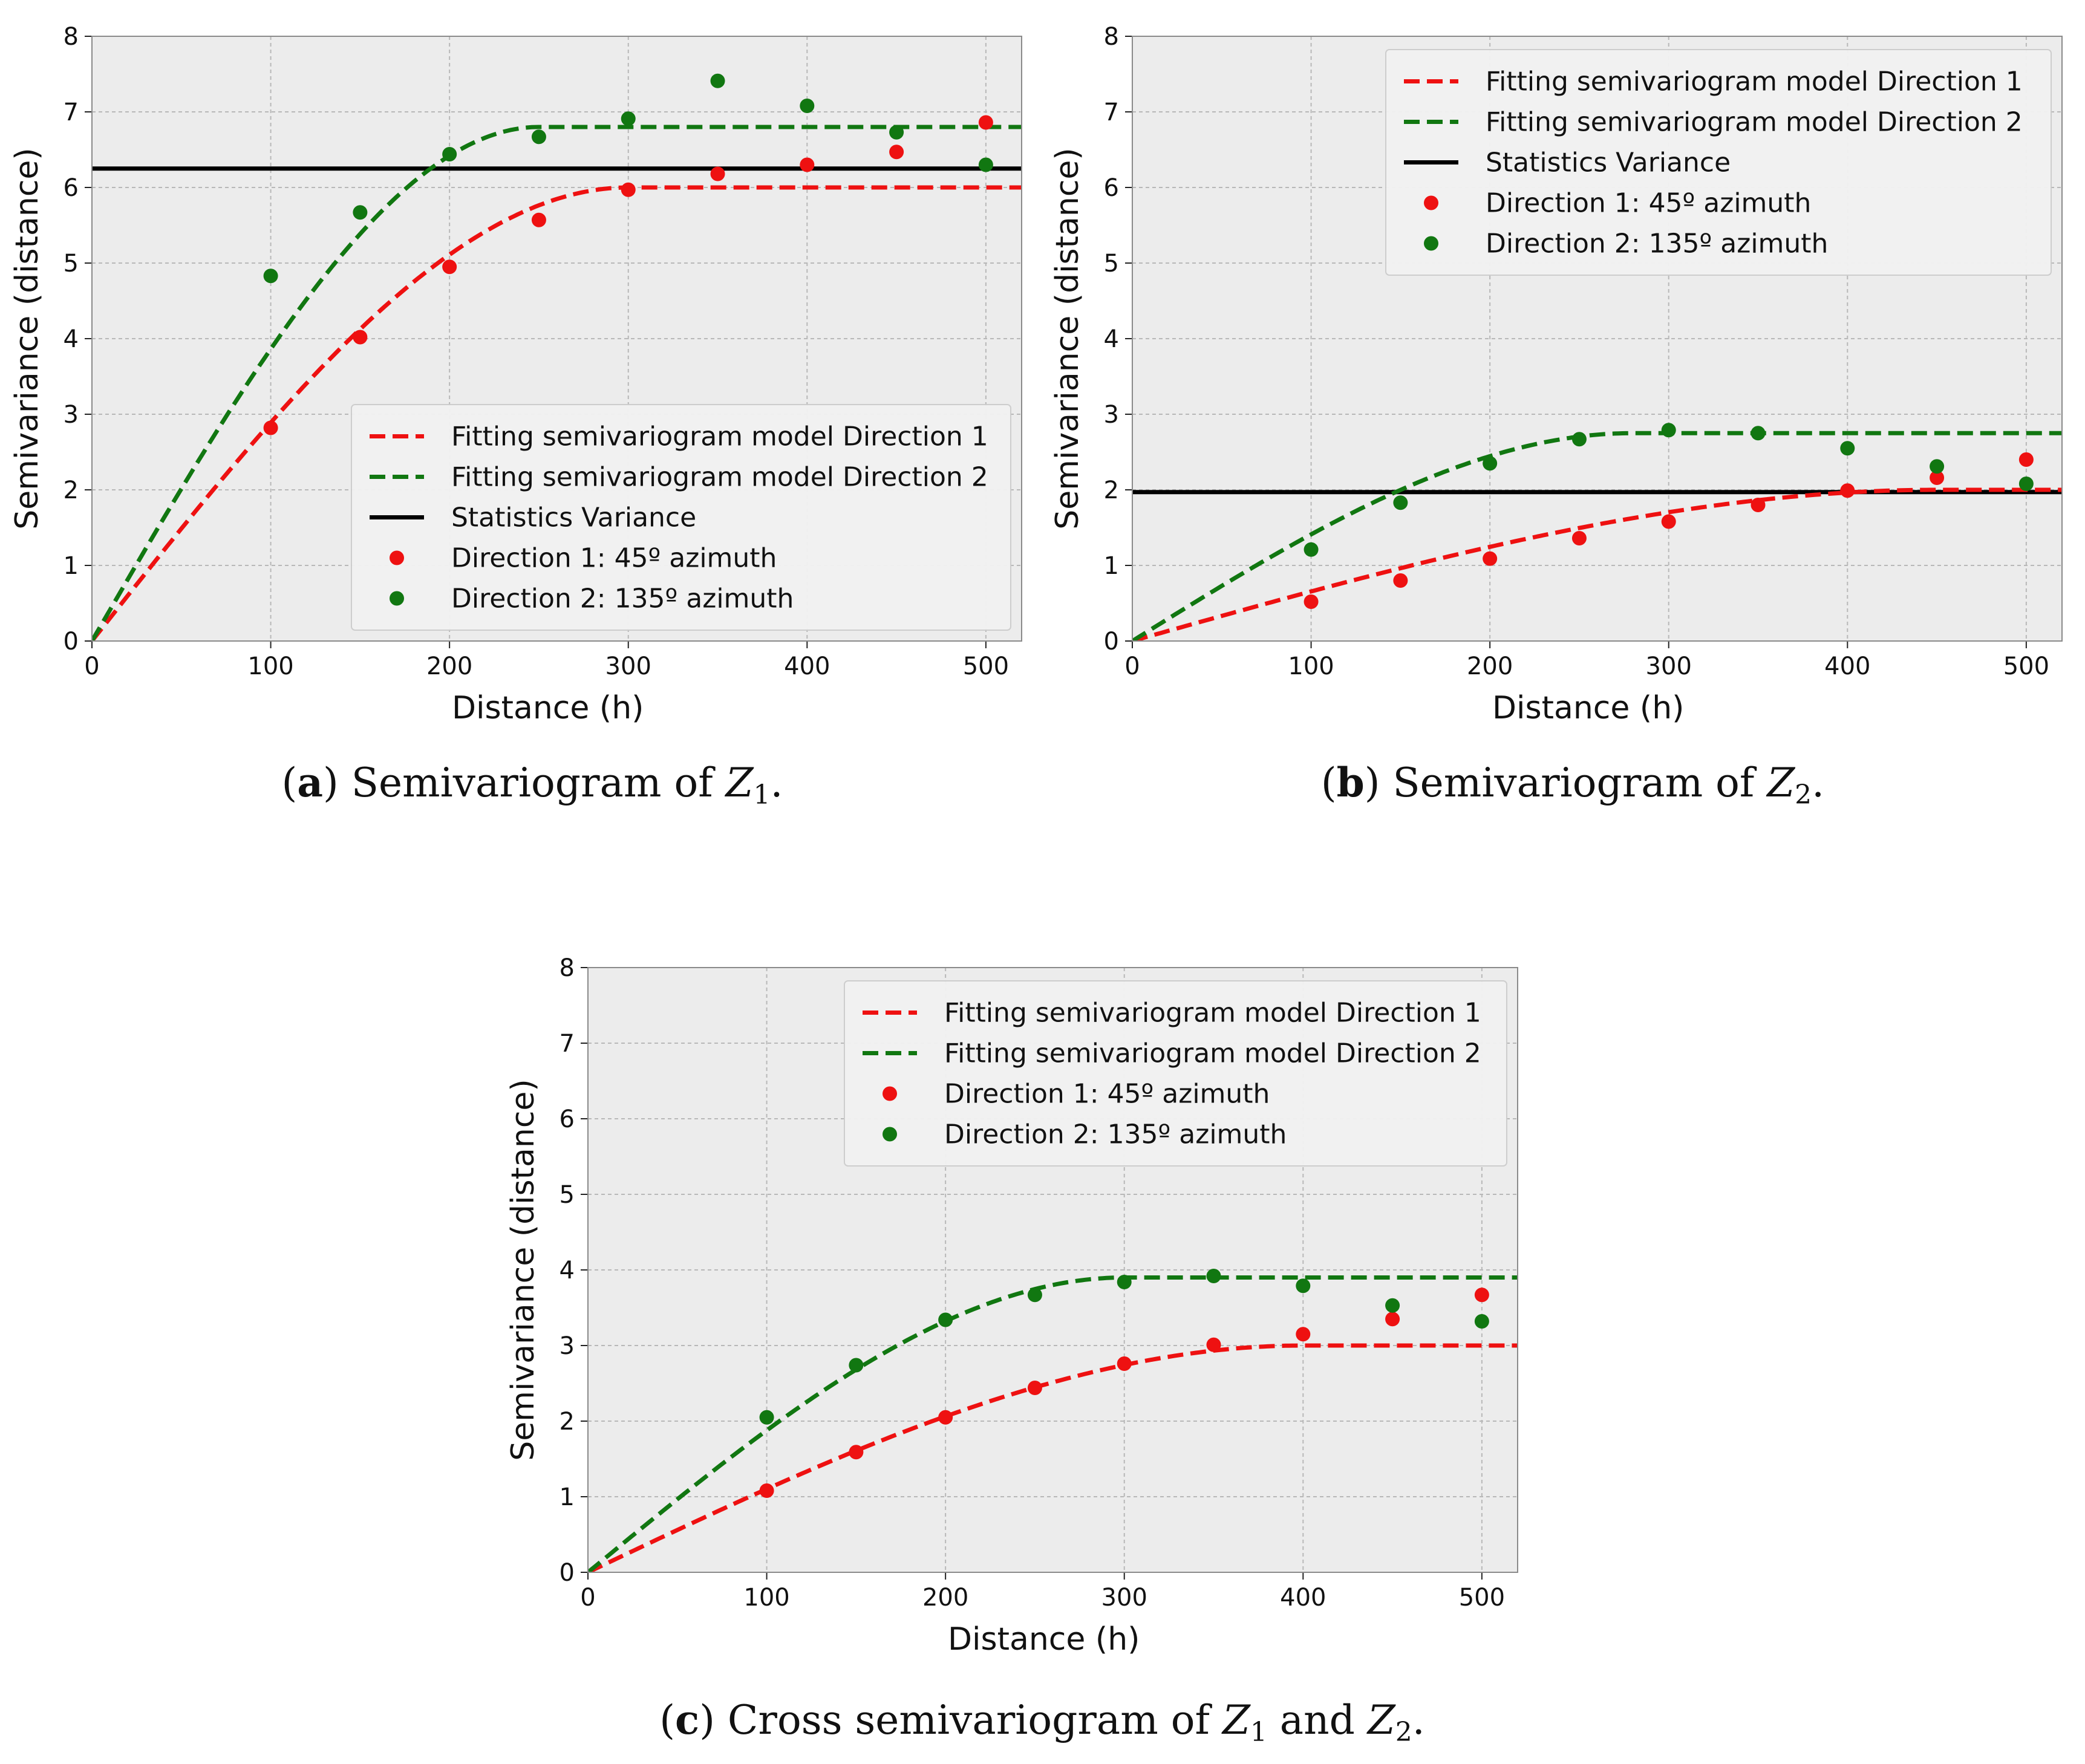 Image resolution: width=2085 pixels, height=1764 pixels. Describe the element at coordinates (1042, 1722) in the screenshot. I see `caption-c: (c) Cross semivariogram of Z1 and Z2.` at that location.